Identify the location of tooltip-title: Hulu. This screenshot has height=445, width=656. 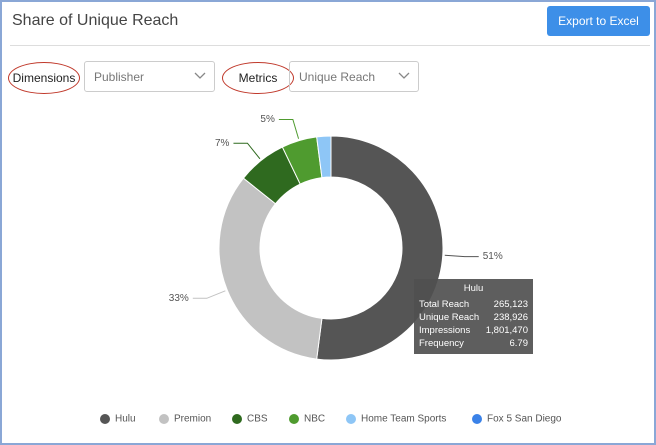
(473, 288).